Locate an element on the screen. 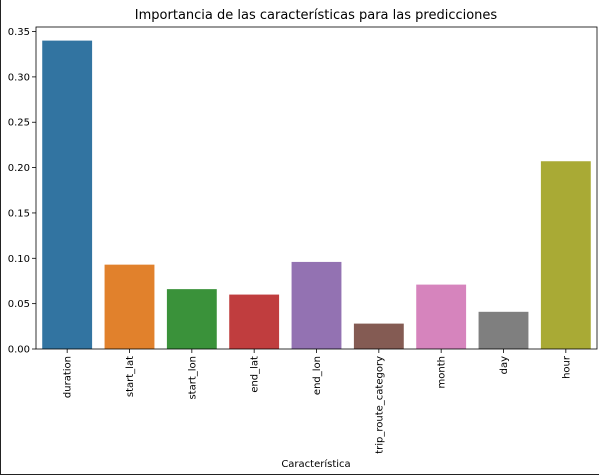 Image resolution: width=599 pixels, height=475 pixels. y-tick-label: 0.10 is located at coordinates (19, 259).